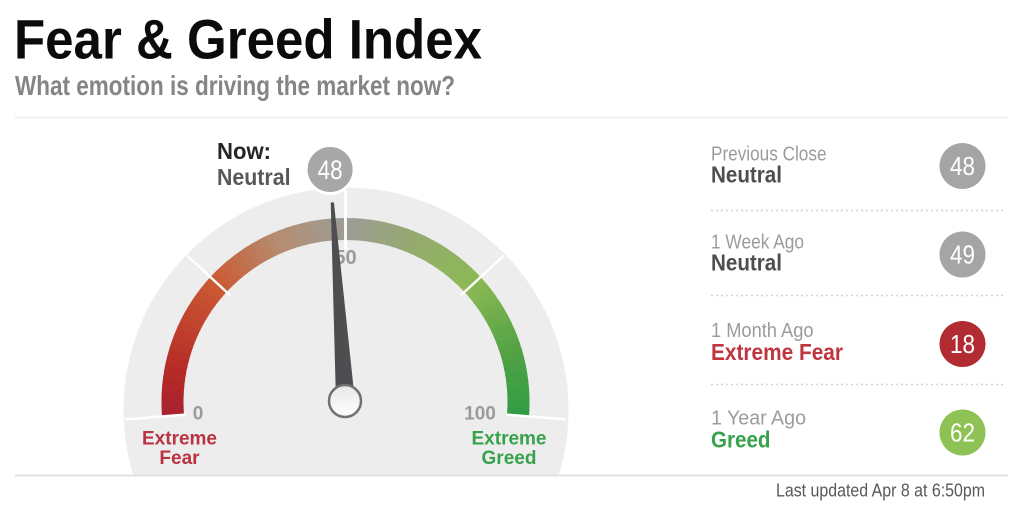  Describe the element at coordinates (962, 433) in the screenshot. I see `svg-text: 62` at that location.